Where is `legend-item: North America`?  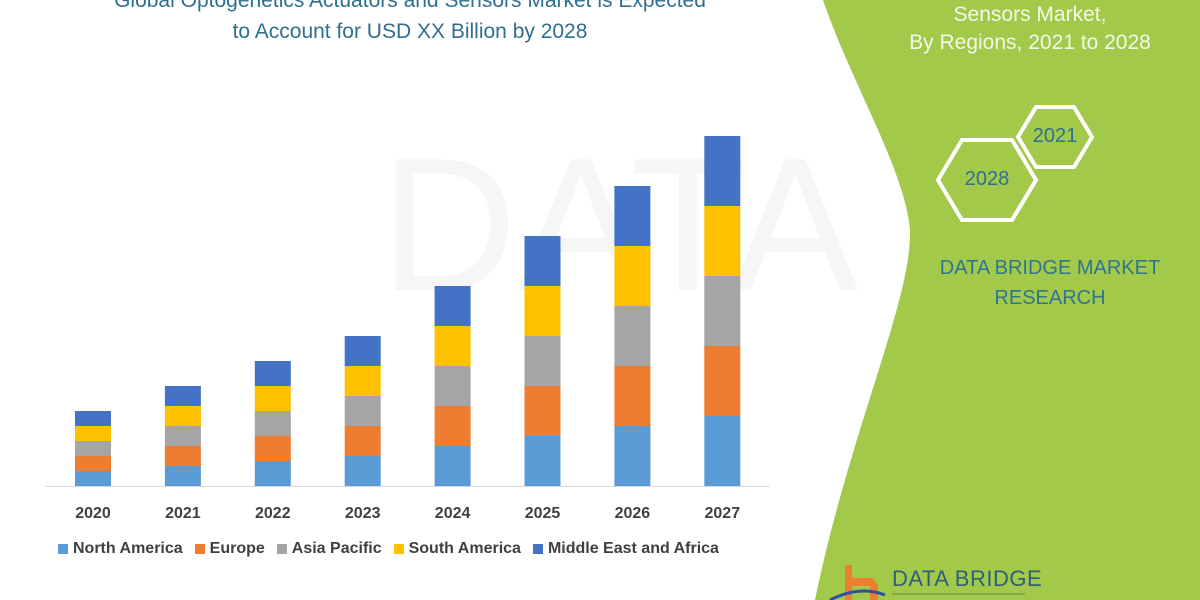 legend-item: North America is located at coordinates (120, 549).